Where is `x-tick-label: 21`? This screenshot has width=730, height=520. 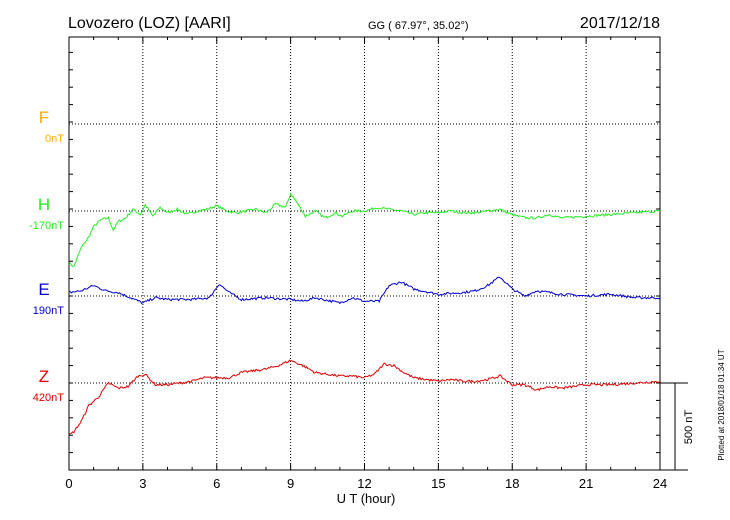
x-tick-label: 21 is located at coordinates (586, 483).